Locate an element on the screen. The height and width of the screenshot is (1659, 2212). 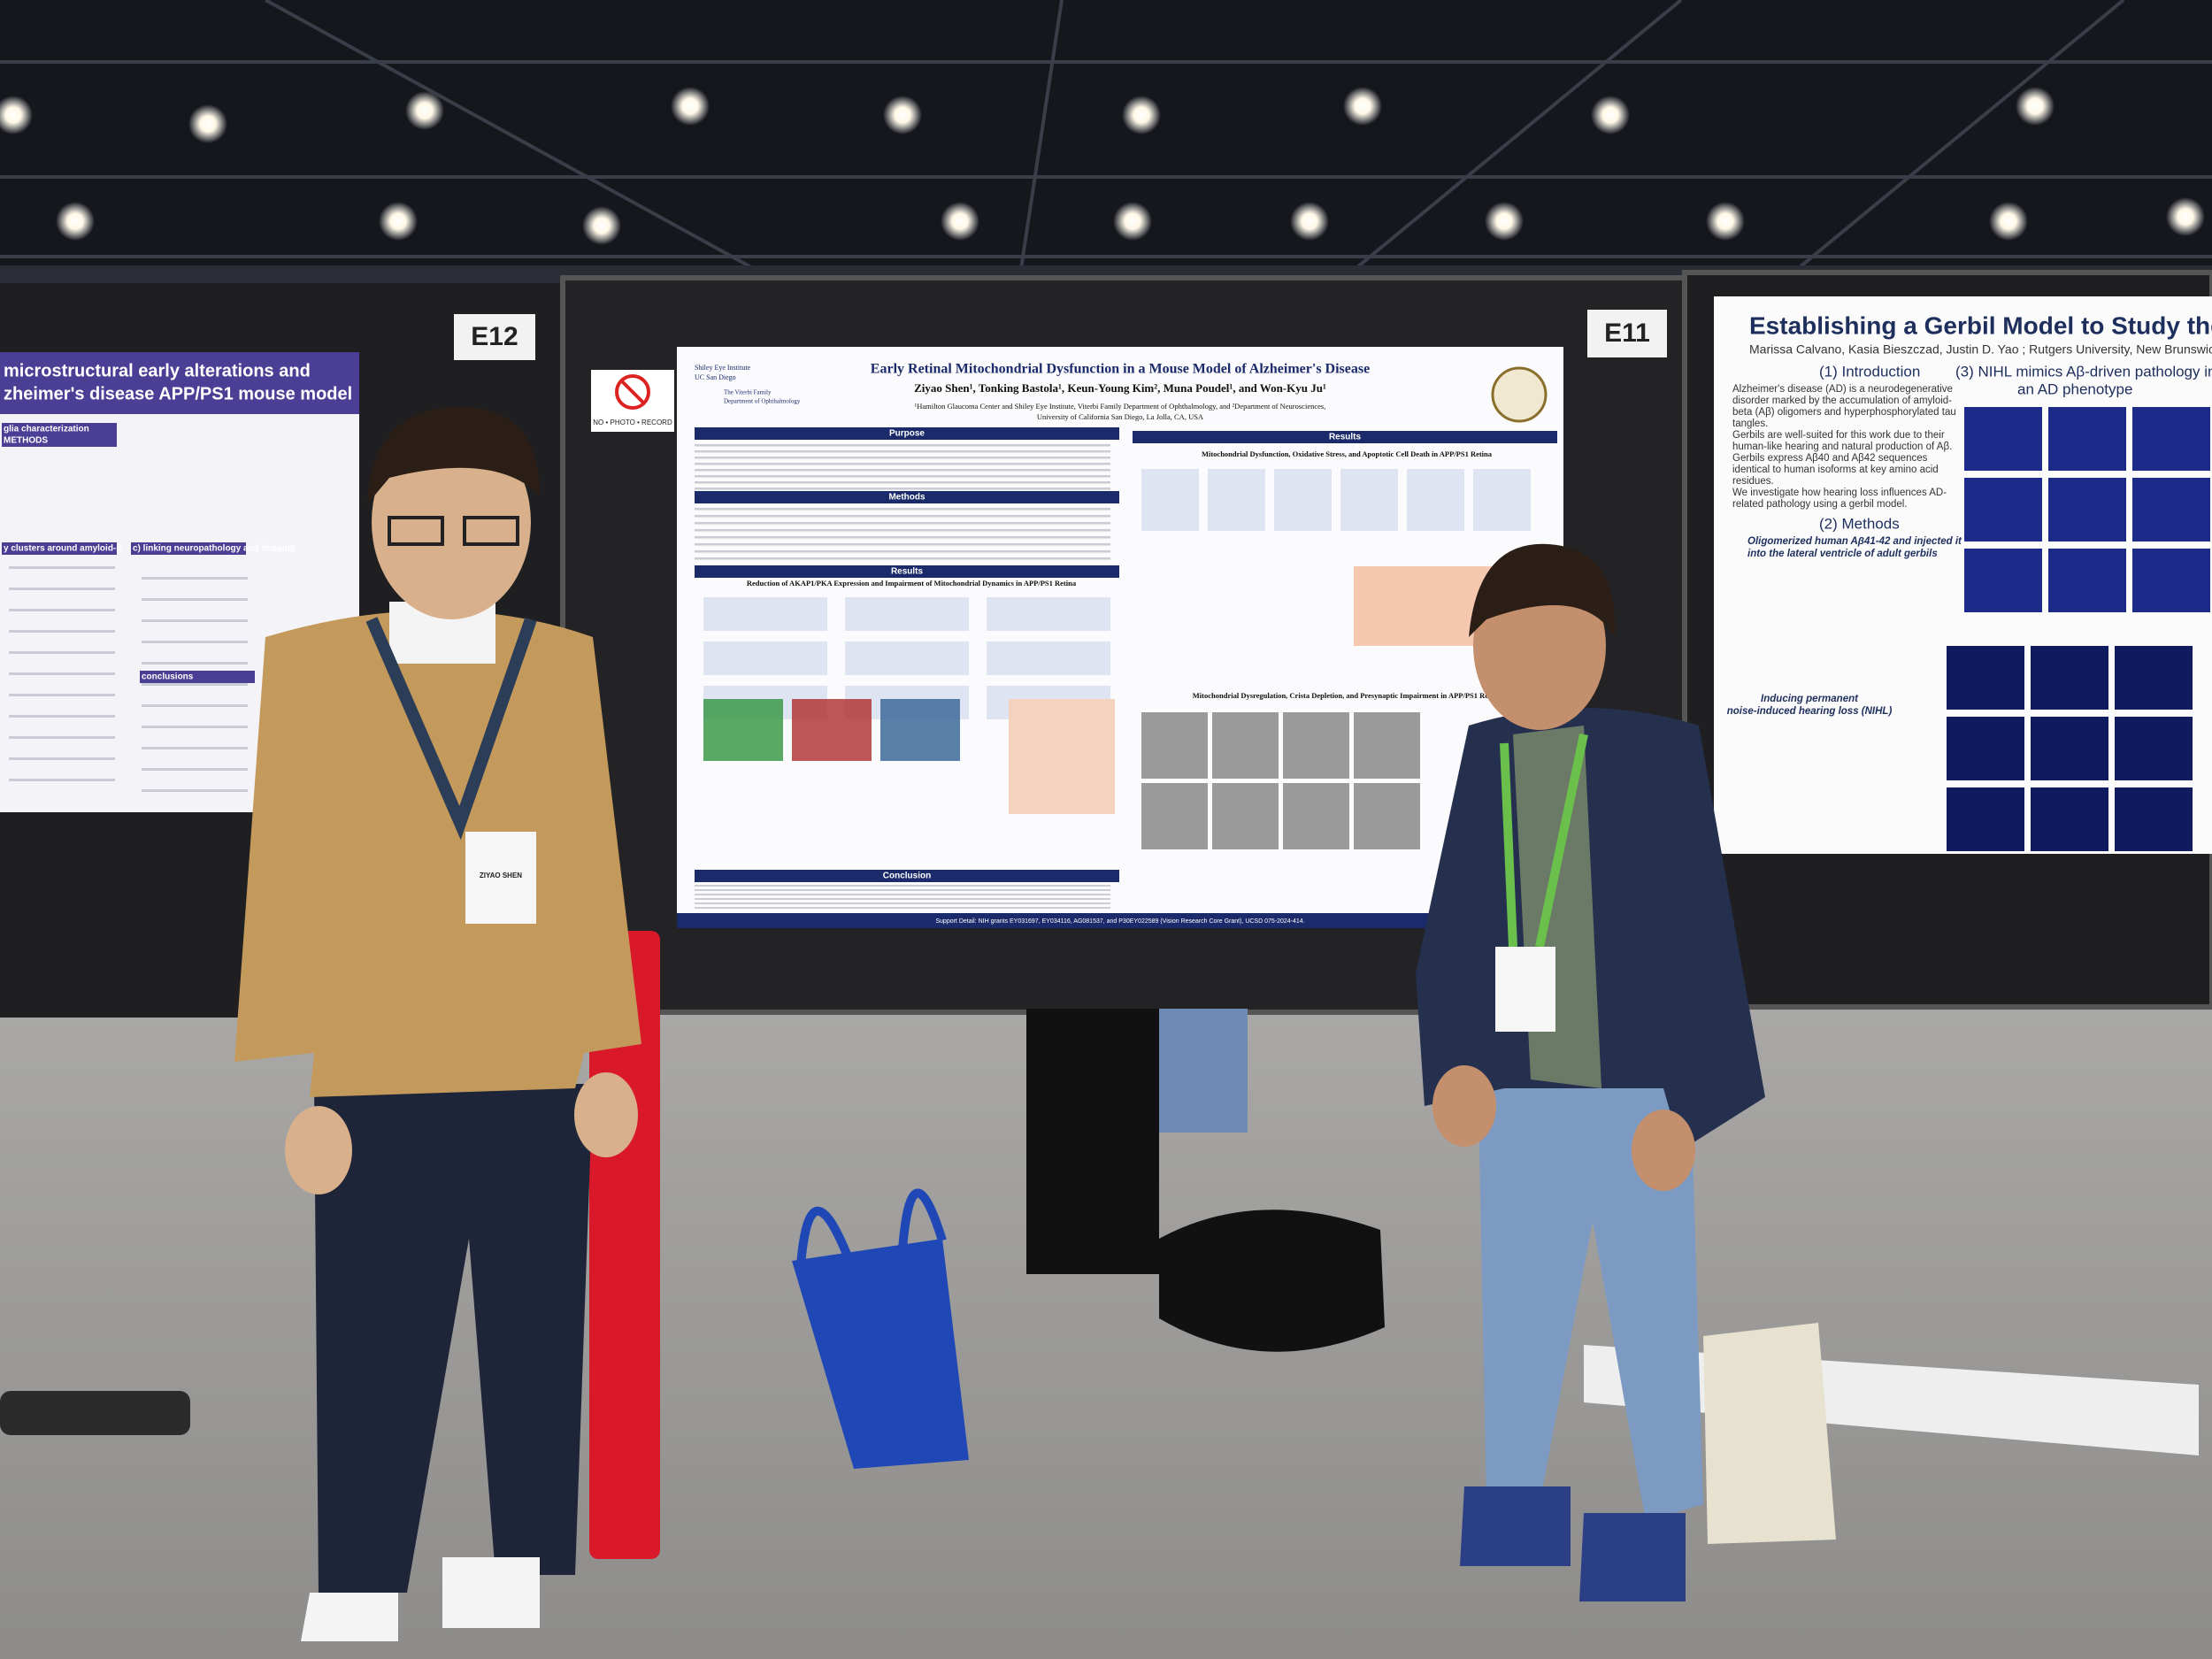
ceiling-lights is located at coordinates (1103, 166).